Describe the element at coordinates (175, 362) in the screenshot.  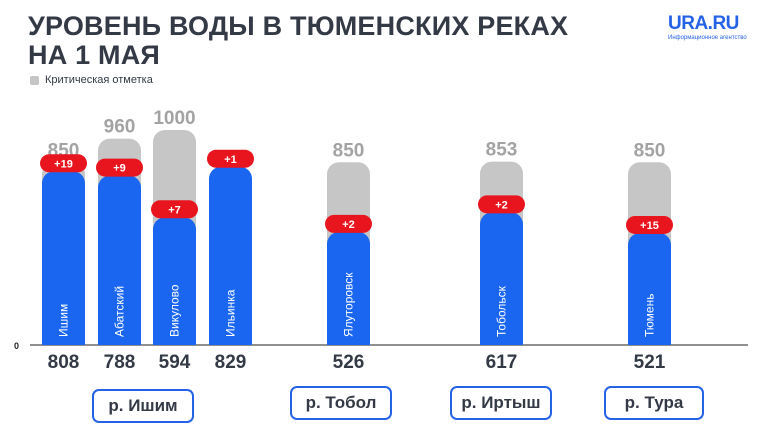
I see `value-label-2: 594` at that location.